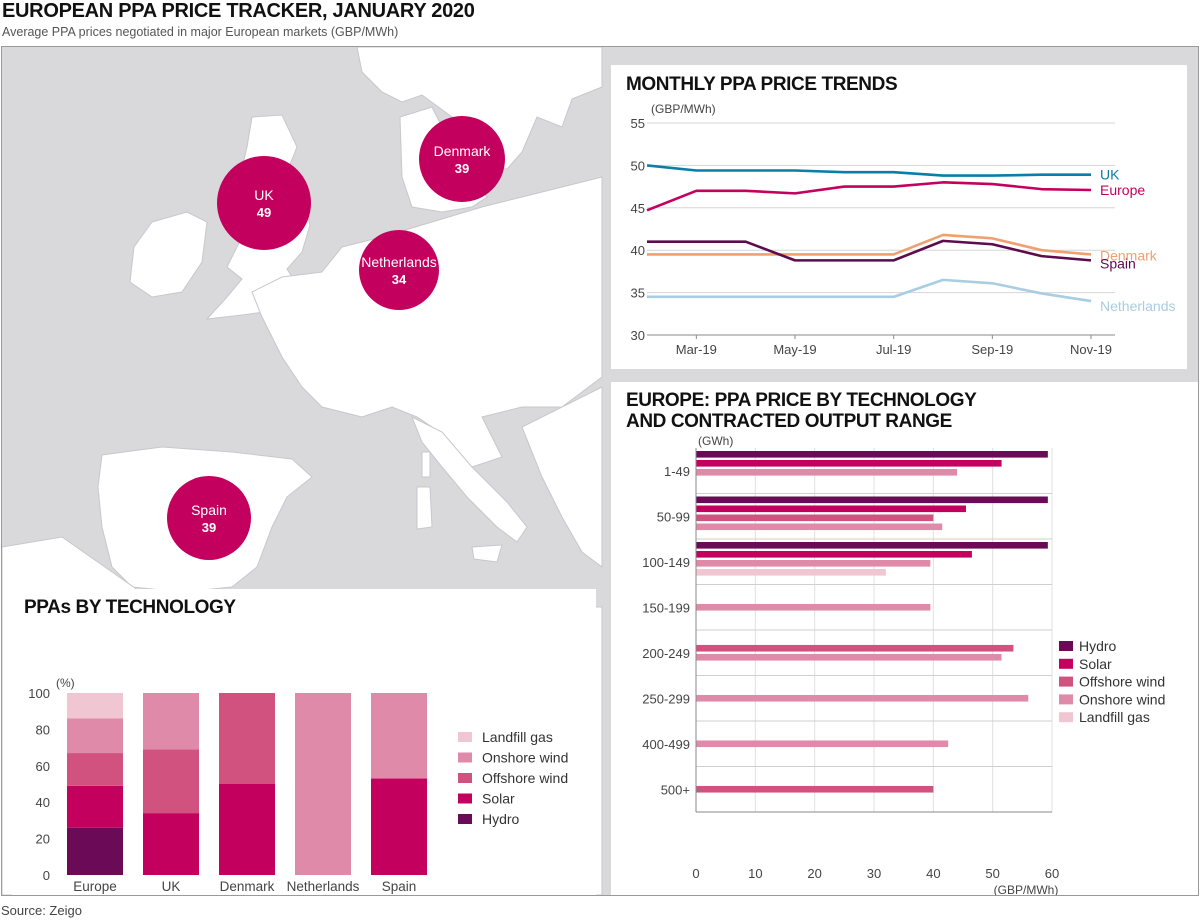  What do you see at coordinates (487, 553) in the screenshot?
I see `map-sicily` at bounding box center [487, 553].